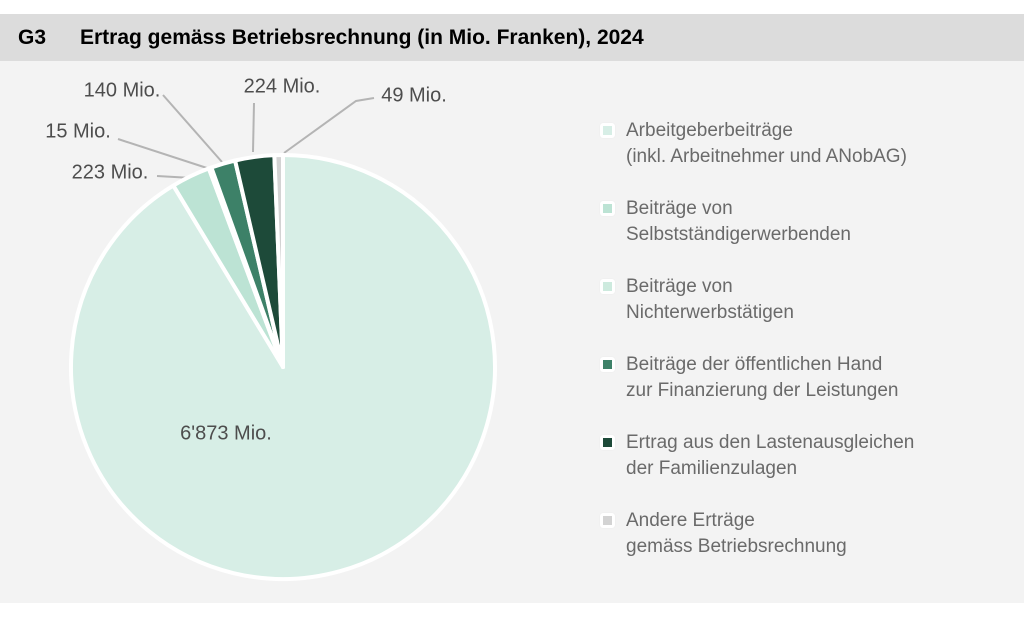  What do you see at coordinates (710, 300) in the screenshot?
I see `legend-label: Beiträge von Nichterwerbstätigen` at bounding box center [710, 300].